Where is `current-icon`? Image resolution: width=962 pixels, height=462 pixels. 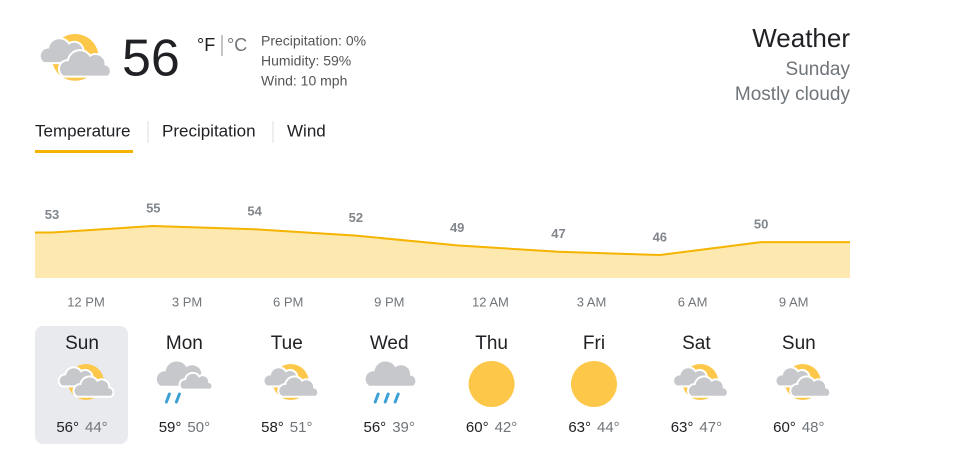 current-icon is located at coordinates (75, 57).